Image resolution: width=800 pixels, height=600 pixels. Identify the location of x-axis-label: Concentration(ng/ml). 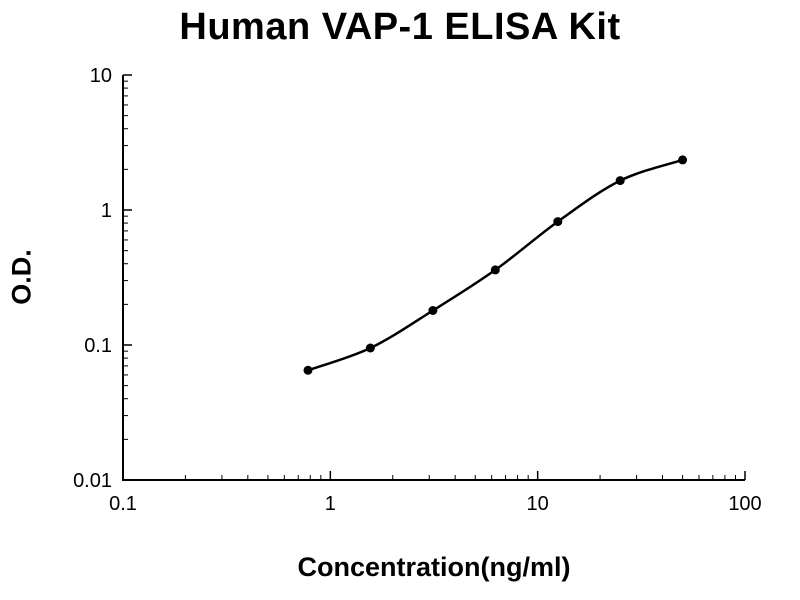
(434, 567).